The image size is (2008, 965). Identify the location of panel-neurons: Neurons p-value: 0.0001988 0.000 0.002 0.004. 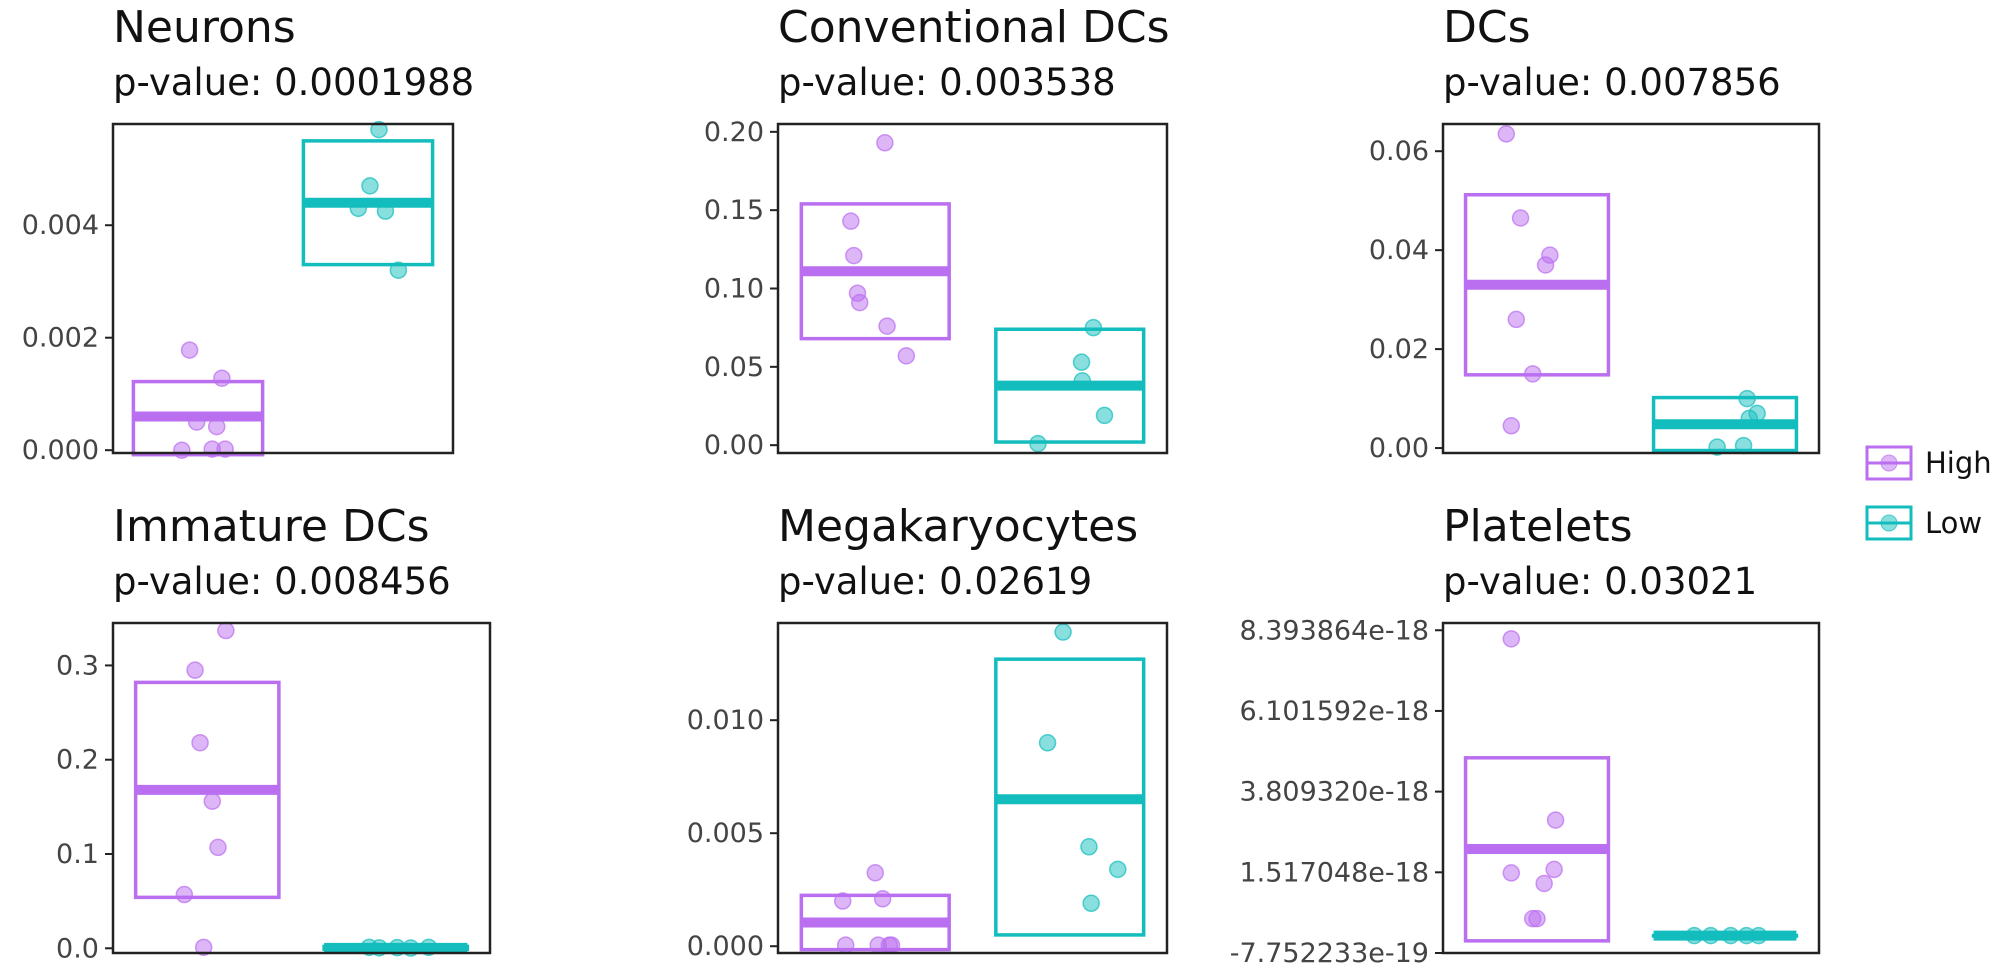
(248, 234).